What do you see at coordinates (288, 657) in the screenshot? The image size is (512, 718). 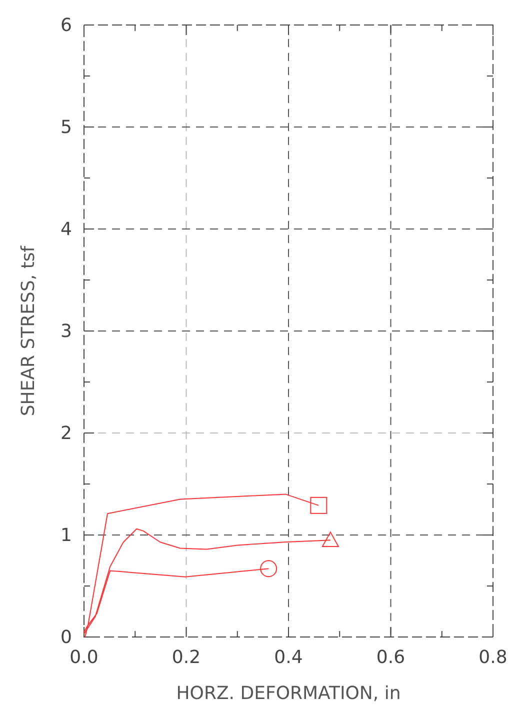 I see `x-tick-label: 0.4` at bounding box center [288, 657].